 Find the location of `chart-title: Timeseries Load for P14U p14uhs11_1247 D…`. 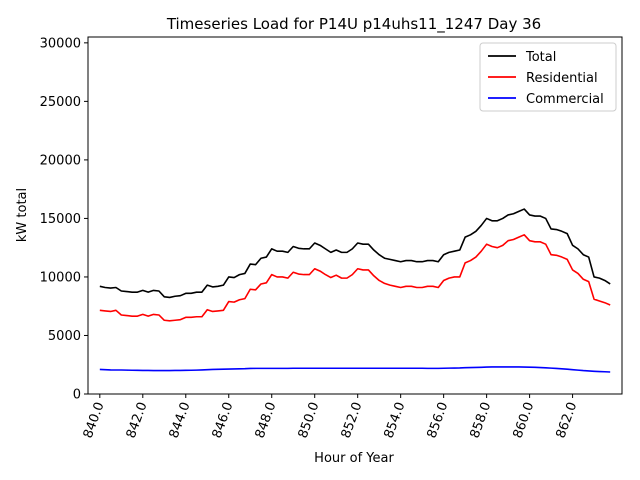

chart-title: Timeseries Load for P14U p14uhs11_1247 D… is located at coordinates (353, 24).